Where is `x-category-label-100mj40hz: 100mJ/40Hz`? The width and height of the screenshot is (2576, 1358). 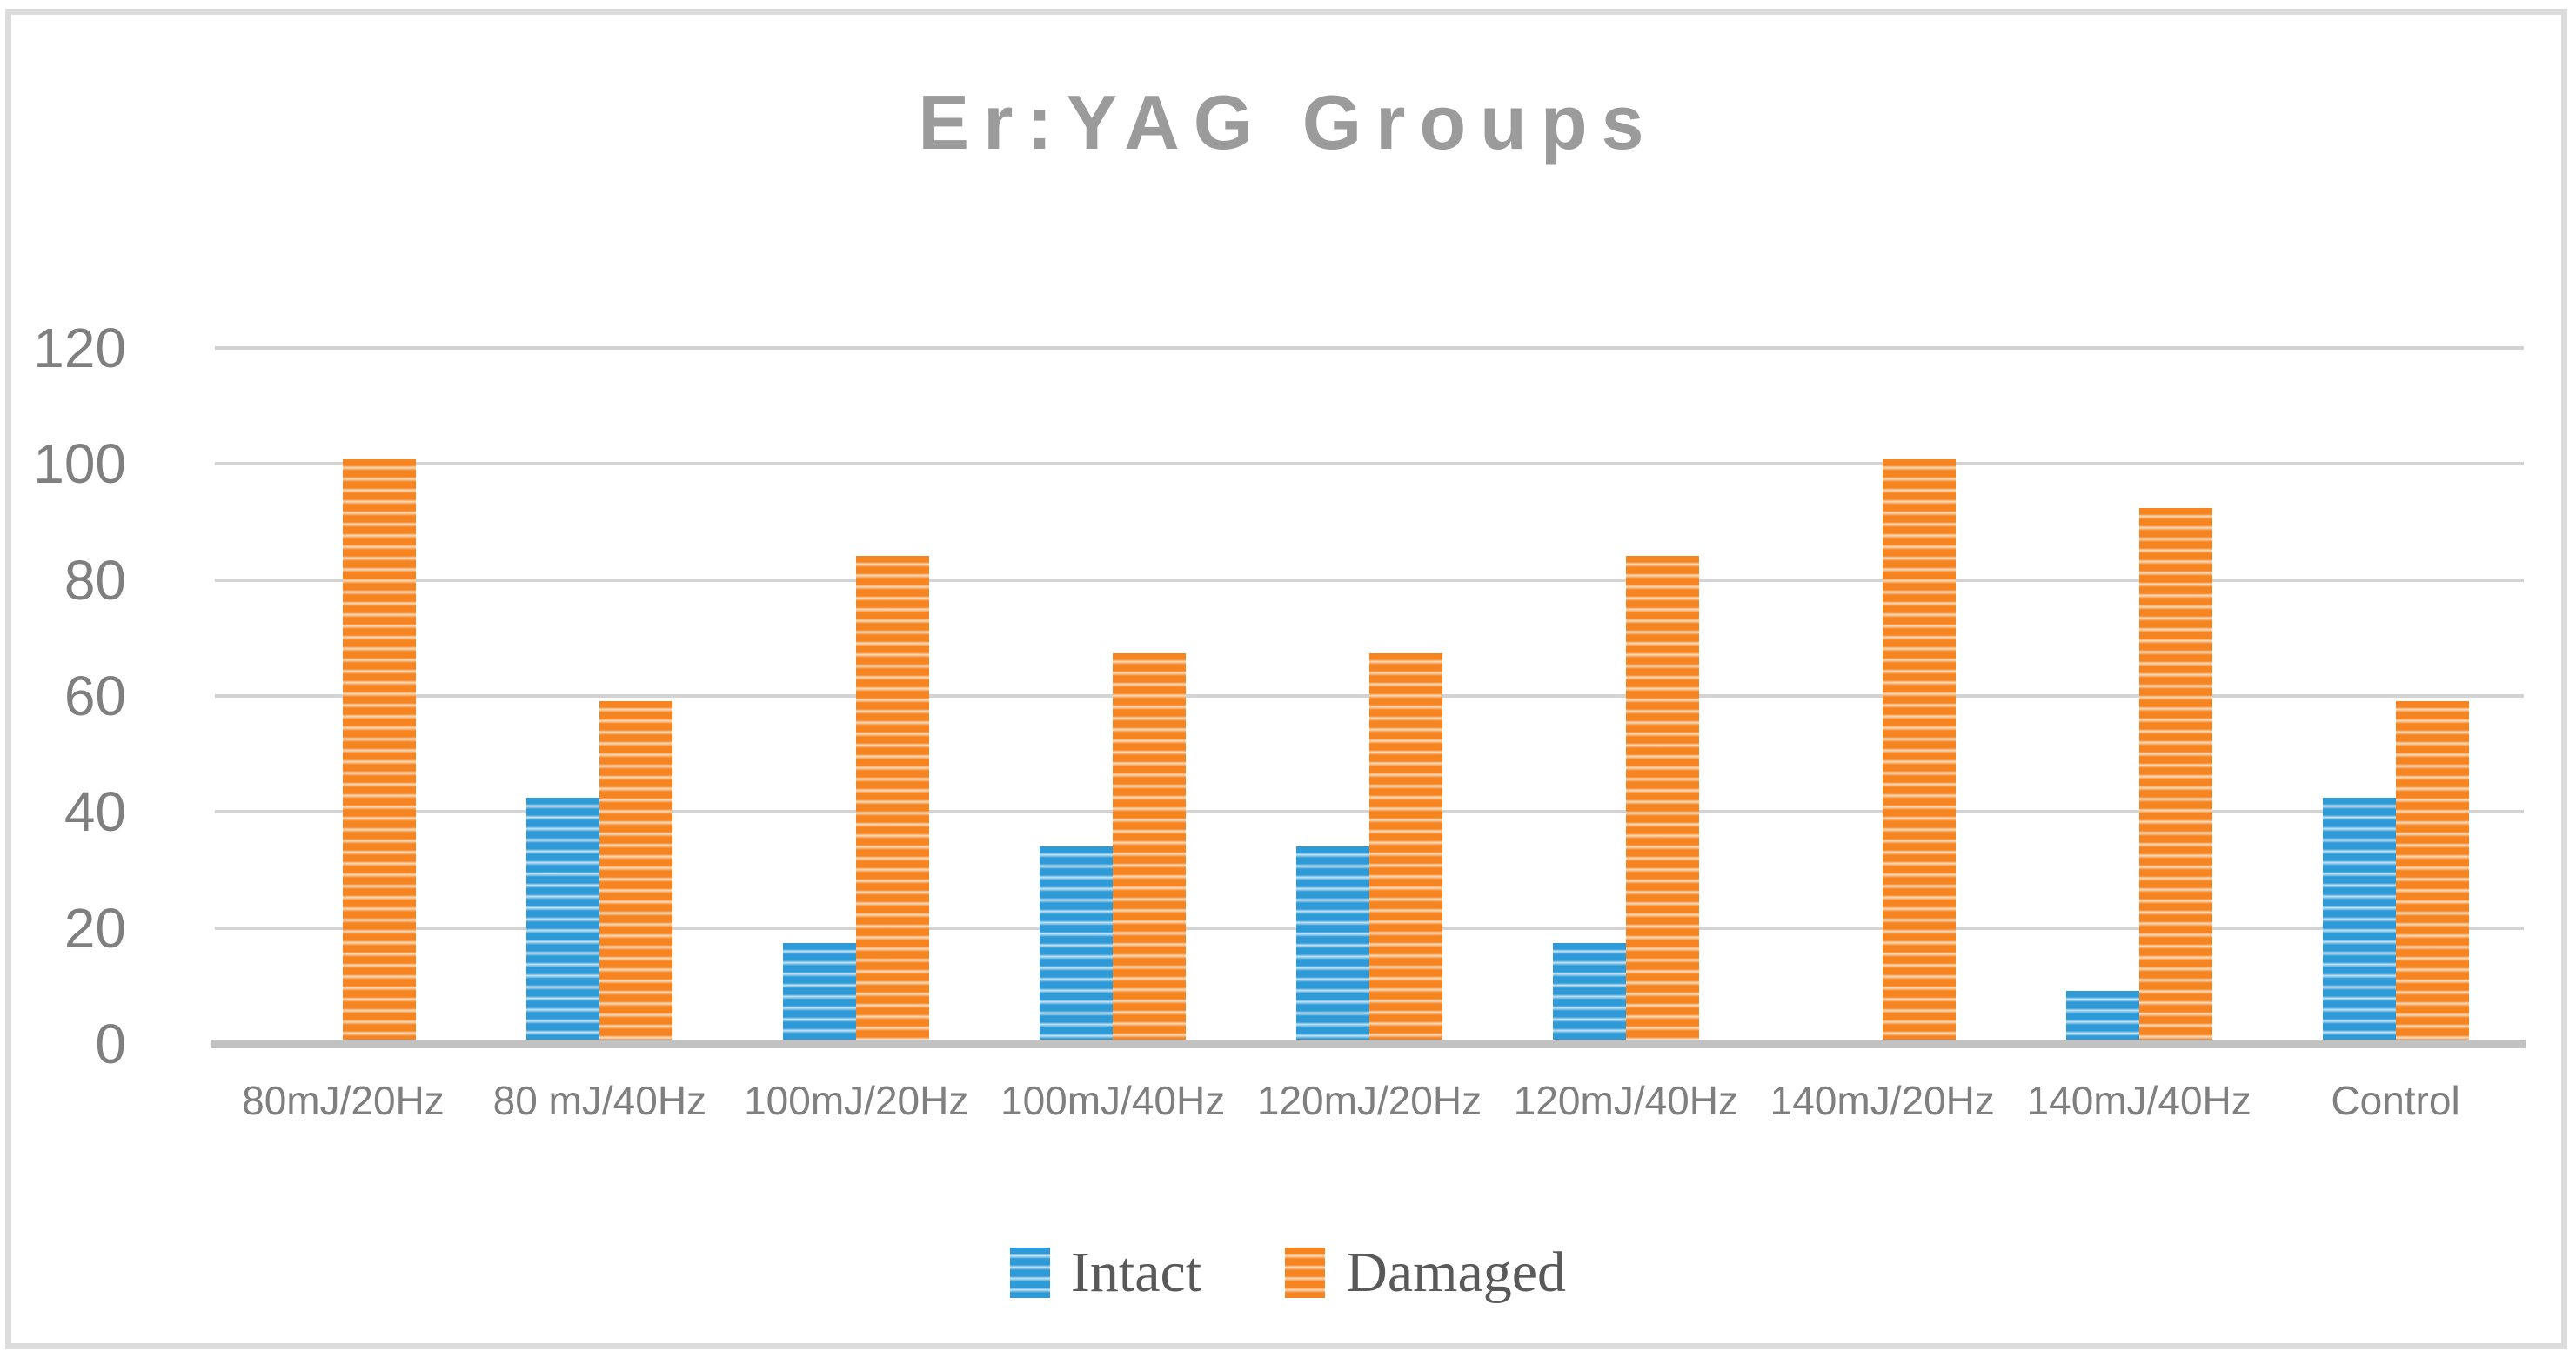
x-category-label-100mj40hz: 100mJ/40Hz is located at coordinates (1113, 1100).